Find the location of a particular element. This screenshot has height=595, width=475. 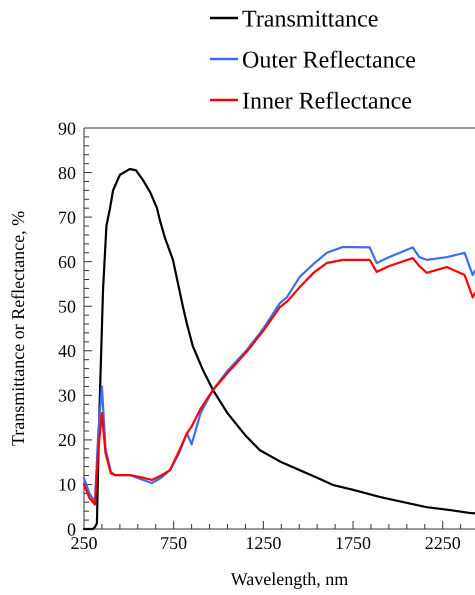

y-tick-label: 20 is located at coordinates (67, 440).